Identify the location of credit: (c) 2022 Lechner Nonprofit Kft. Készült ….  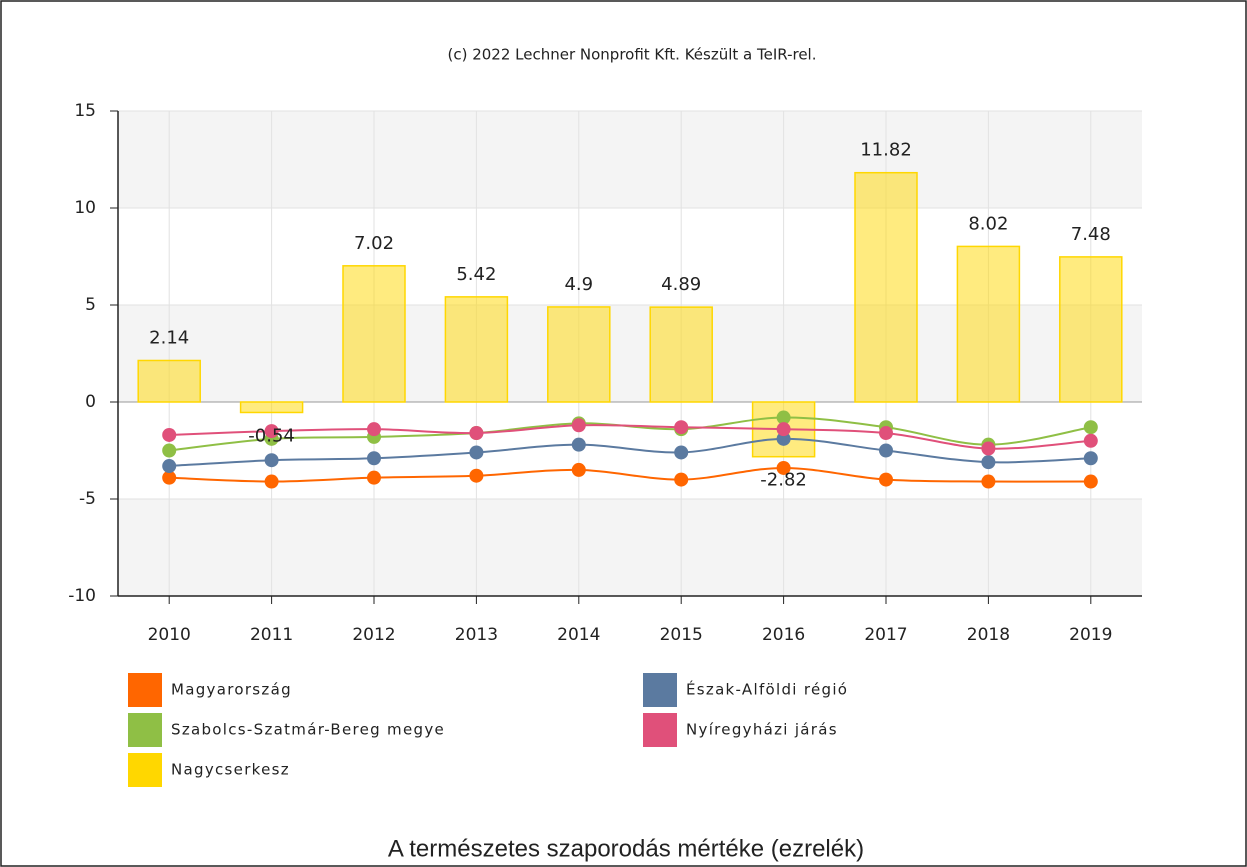
(631, 55).